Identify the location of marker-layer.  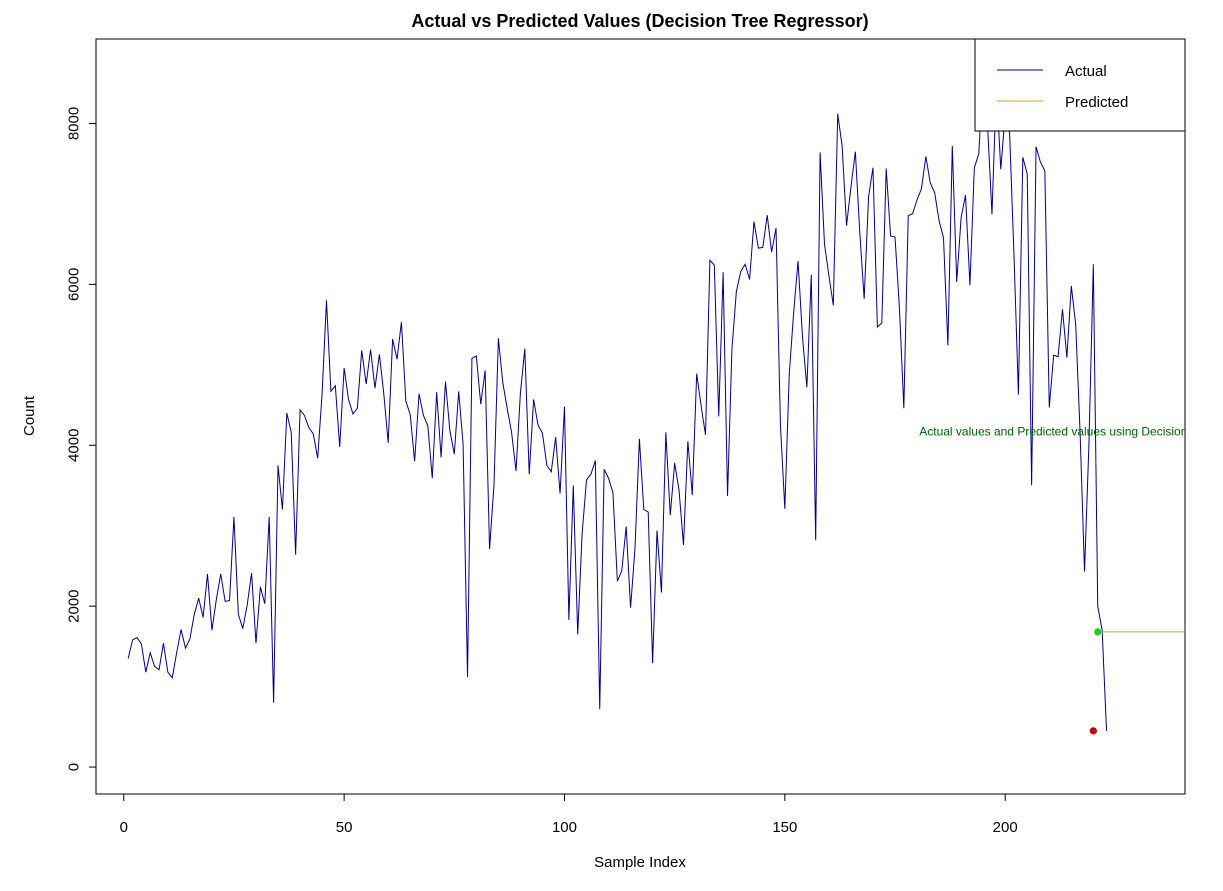
(1095, 681).